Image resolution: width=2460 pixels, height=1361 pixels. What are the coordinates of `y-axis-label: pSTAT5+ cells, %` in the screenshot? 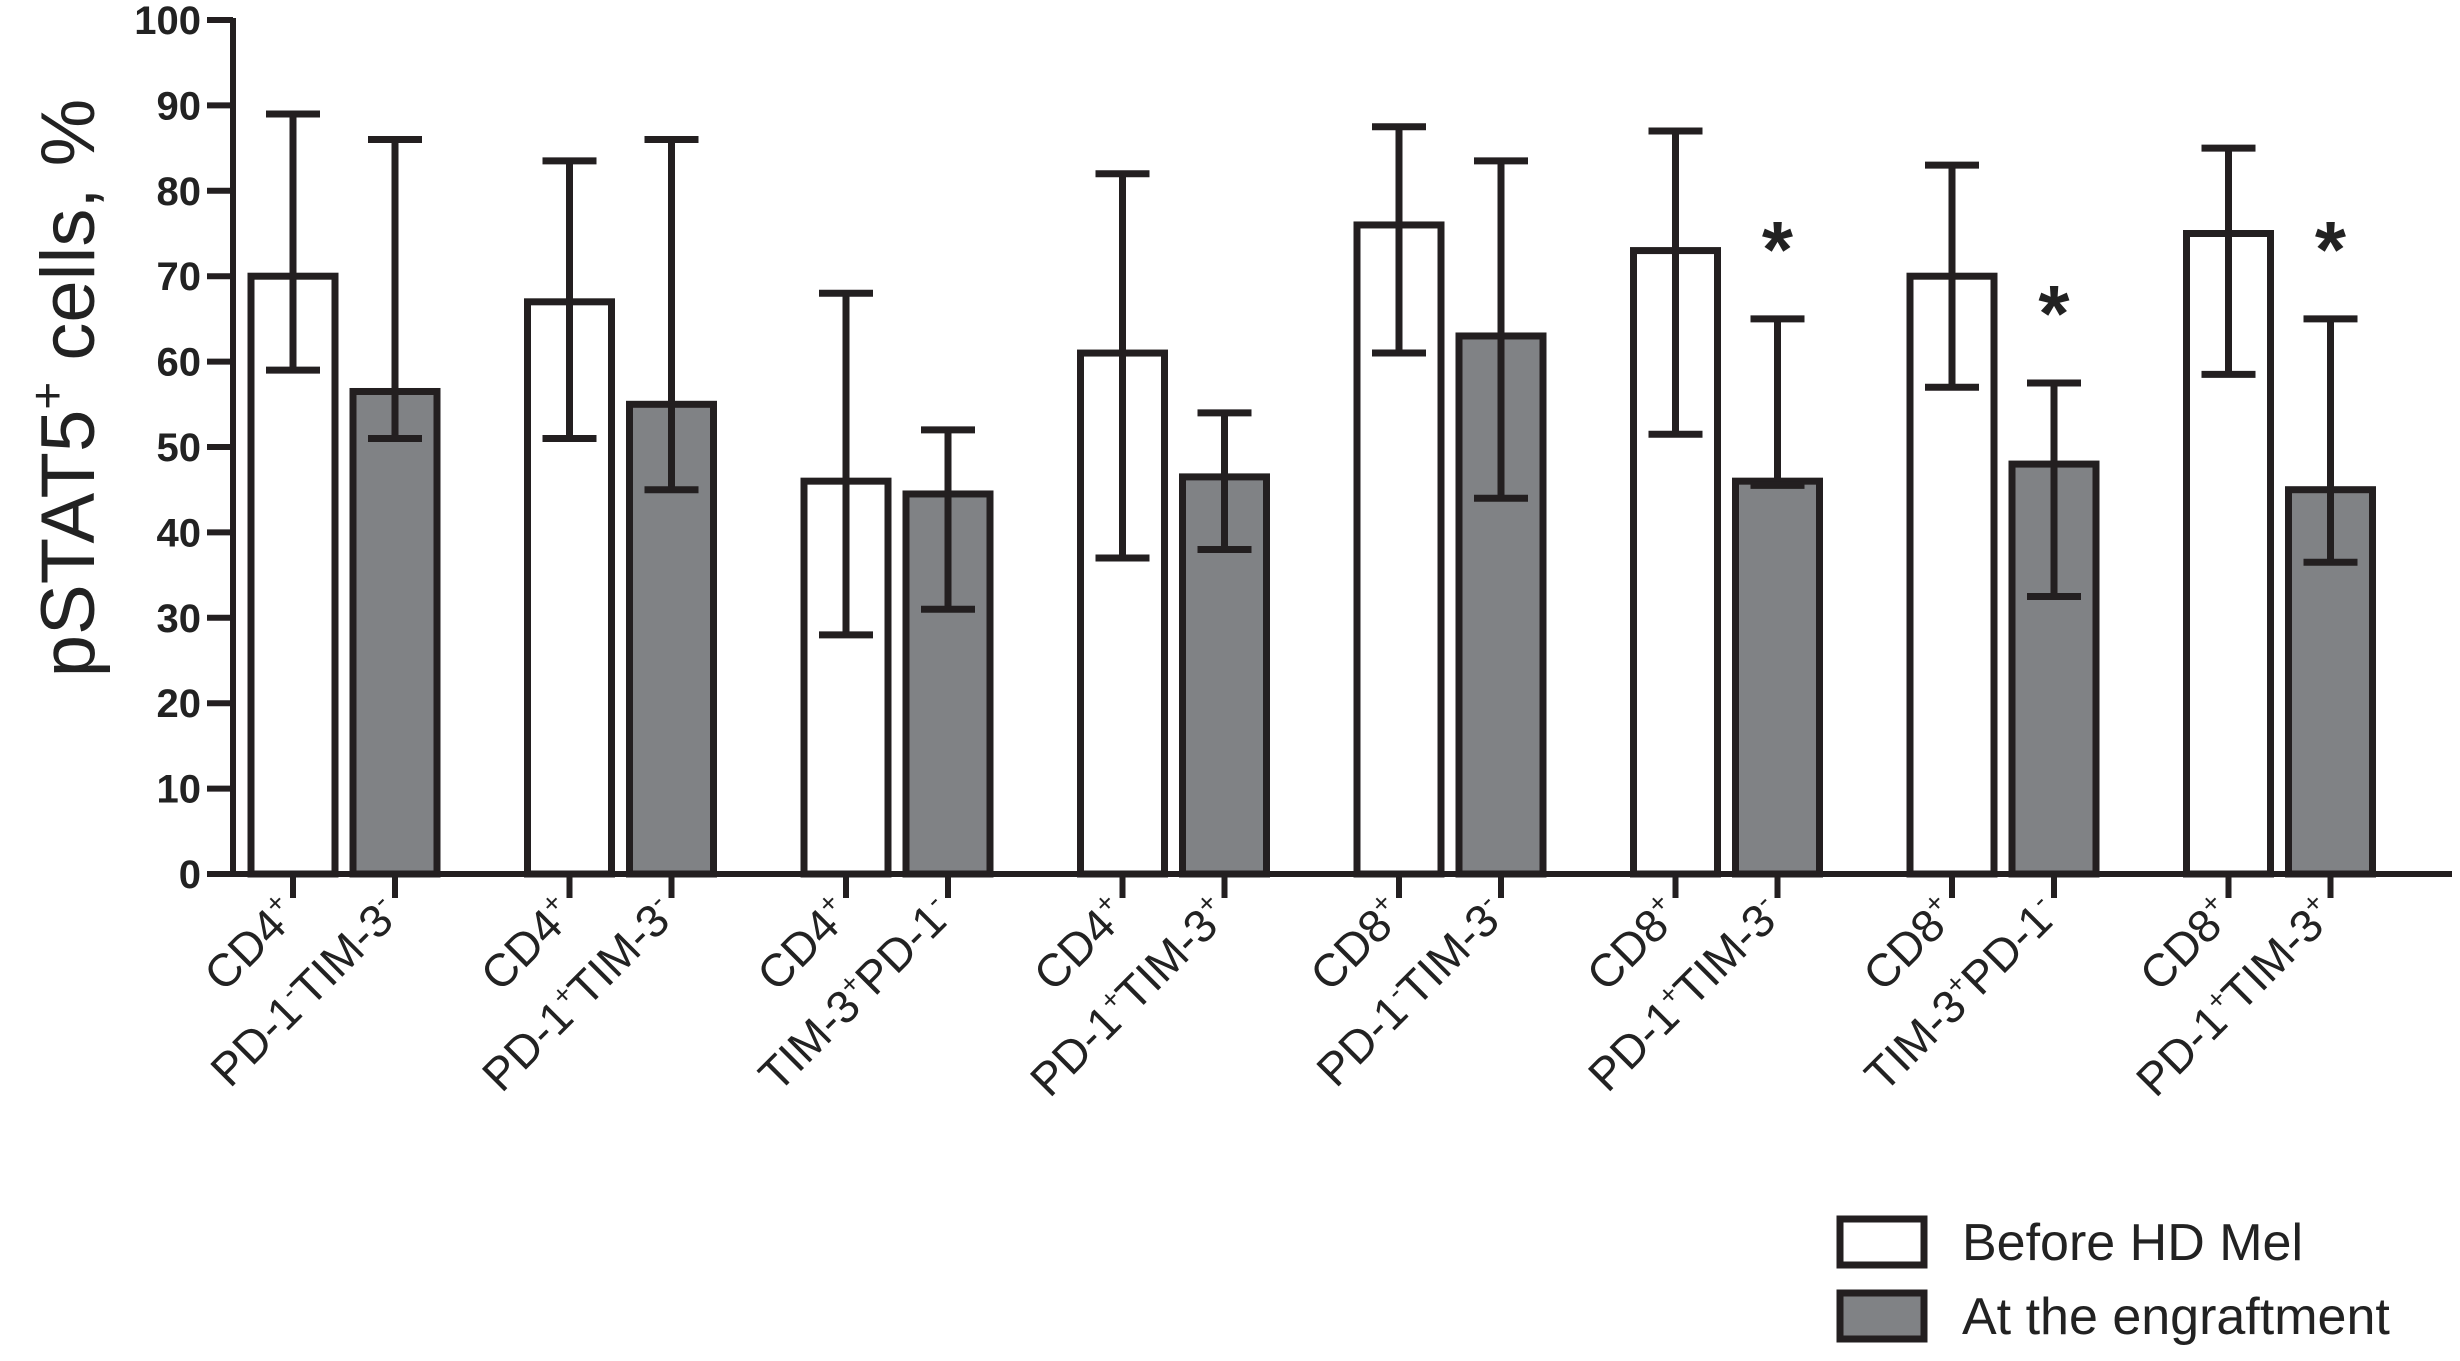 It's located at (66, 388).